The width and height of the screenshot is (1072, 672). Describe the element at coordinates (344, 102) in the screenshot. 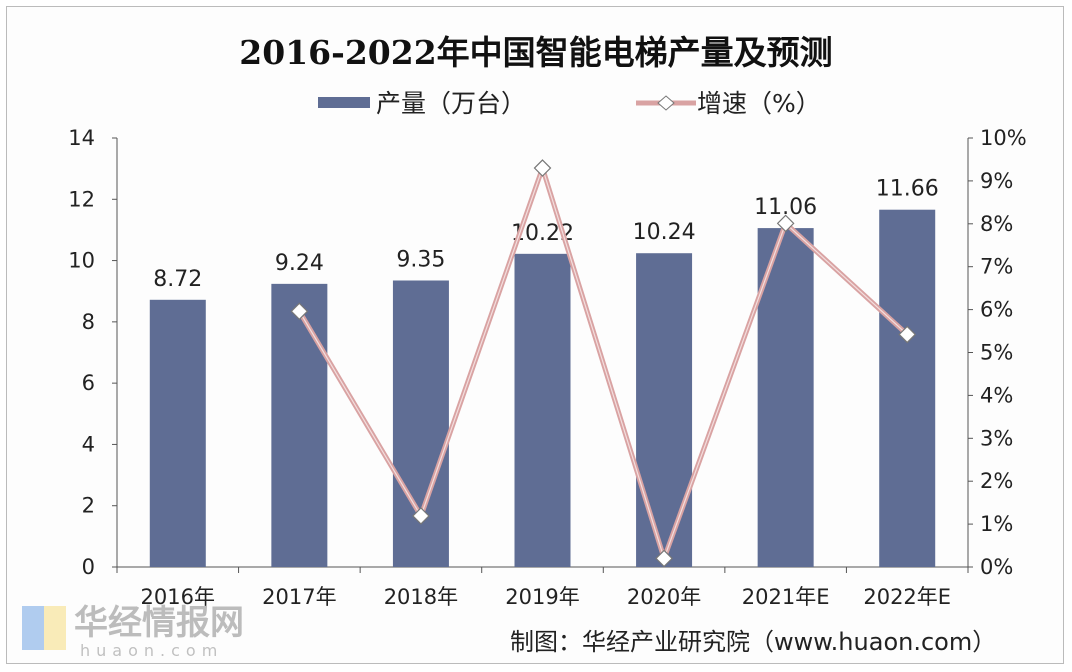

I see `legend-bar-swatch` at that location.